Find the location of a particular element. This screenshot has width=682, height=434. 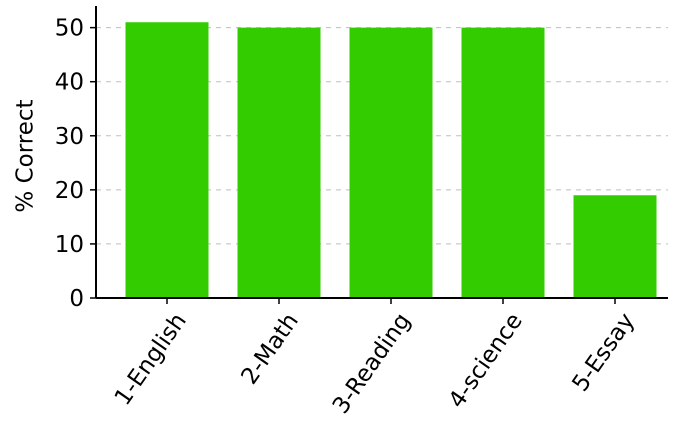

bar-1-English is located at coordinates (167, 160).